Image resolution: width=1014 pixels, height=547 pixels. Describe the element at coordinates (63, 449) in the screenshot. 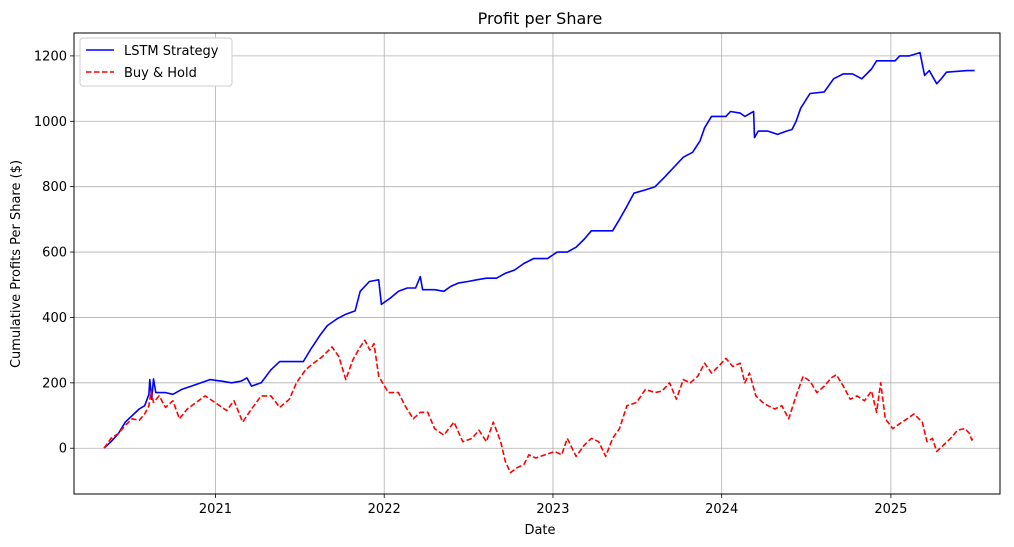

I see `y-tick-label: 0` at that location.